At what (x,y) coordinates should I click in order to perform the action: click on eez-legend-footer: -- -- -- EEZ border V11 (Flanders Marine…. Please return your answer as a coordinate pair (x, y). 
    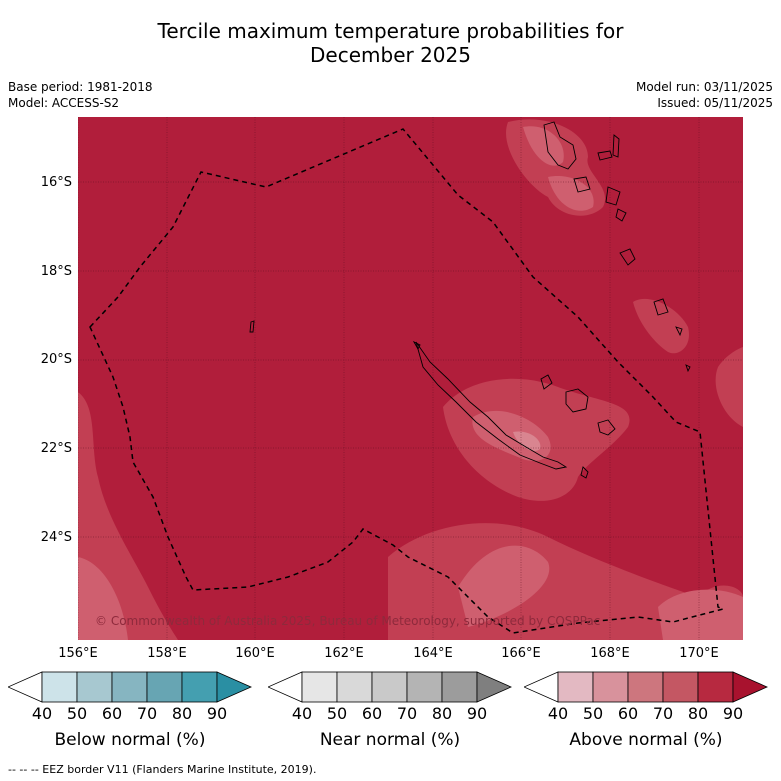
    Looking at the image, I should click on (162, 769).